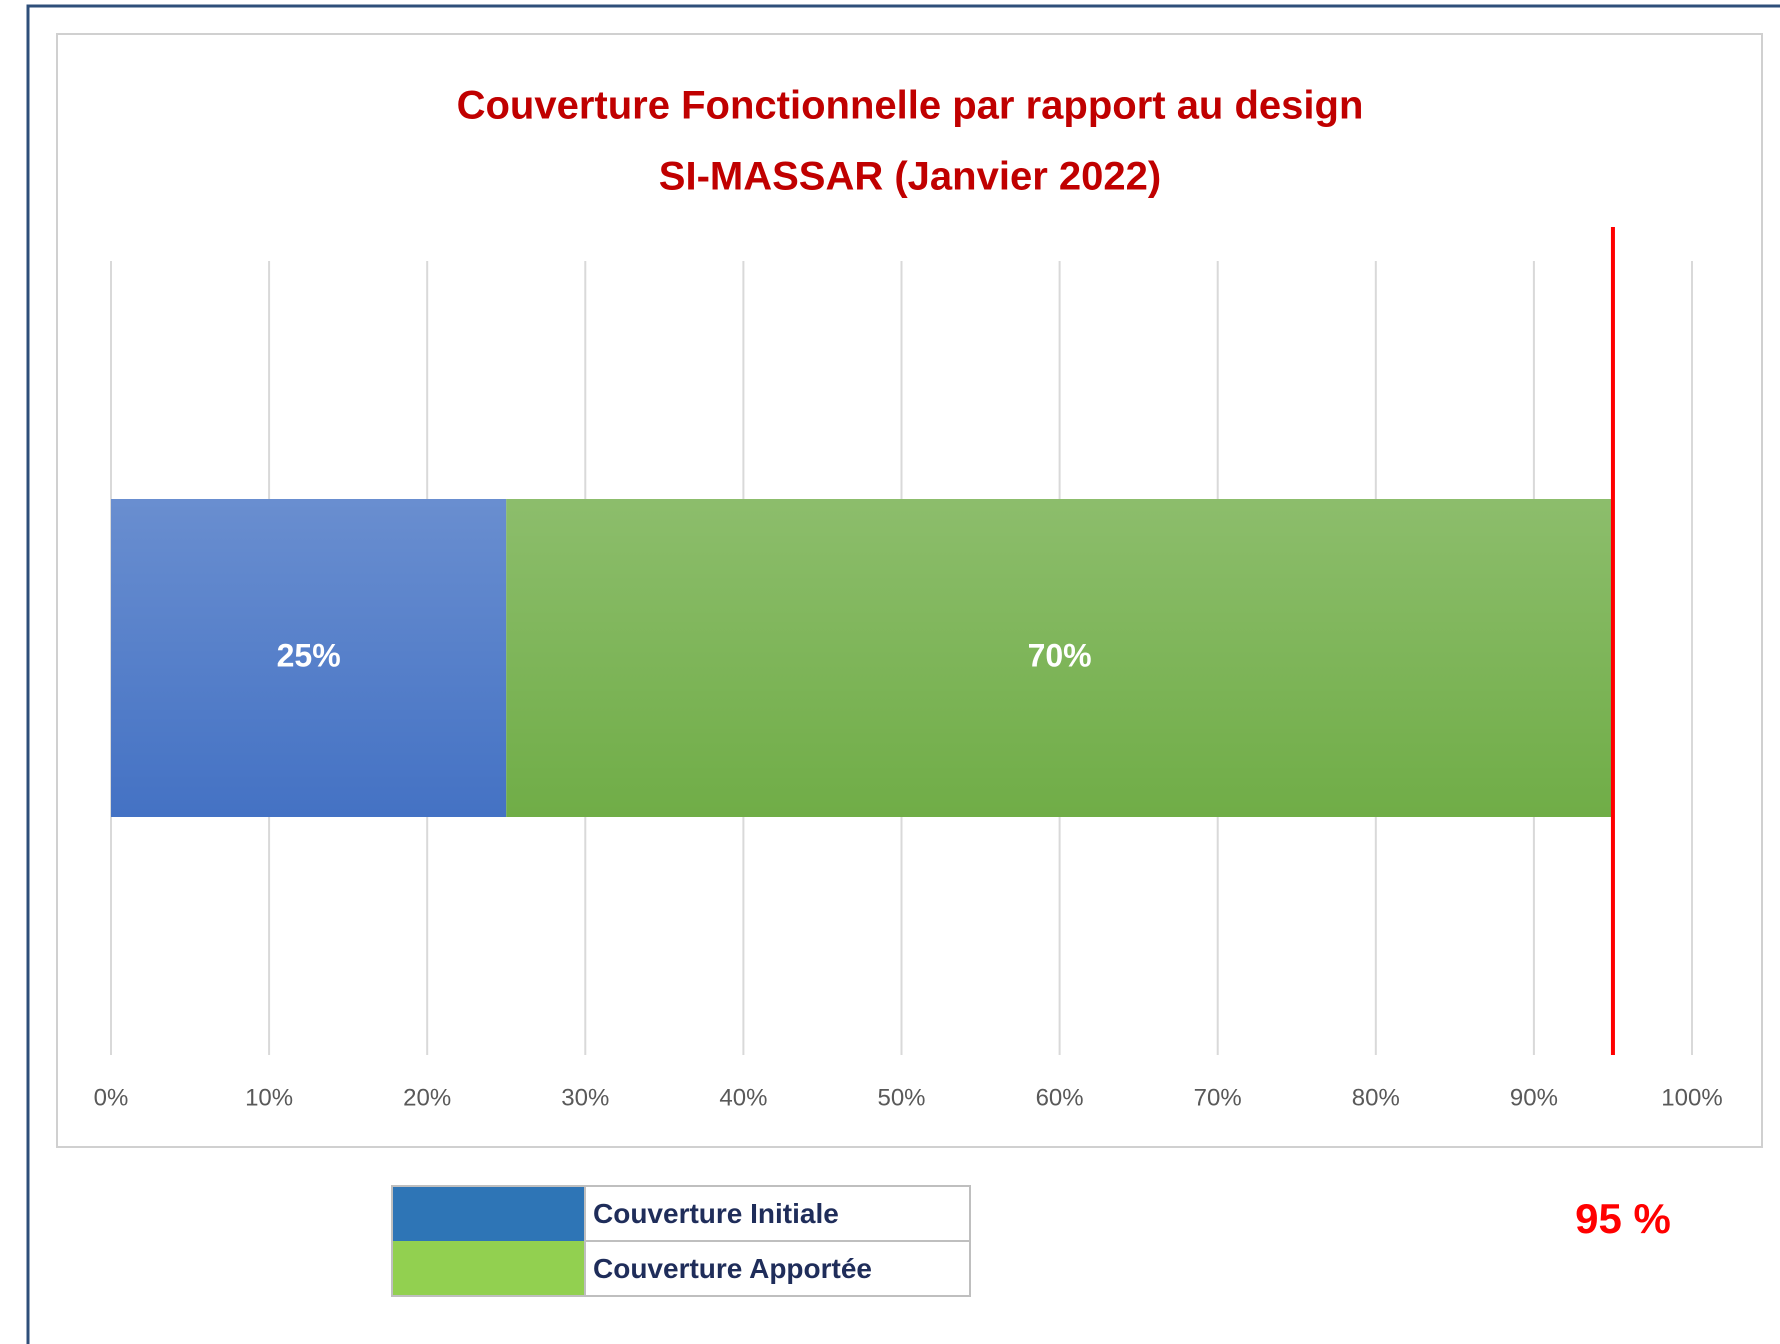 The width and height of the screenshot is (1780, 1344). What do you see at coordinates (1060, 655) in the screenshot?
I see `data-label: 70%` at bounding box center [1060, 655].